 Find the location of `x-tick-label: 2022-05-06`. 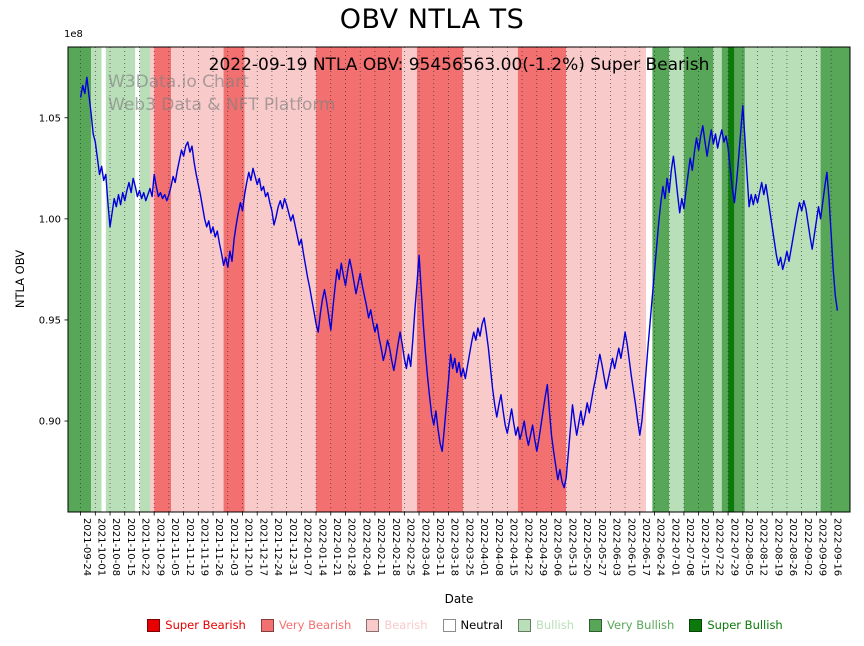

x-tick-label: 2022-05-06 is located at coordinates (557, 547).